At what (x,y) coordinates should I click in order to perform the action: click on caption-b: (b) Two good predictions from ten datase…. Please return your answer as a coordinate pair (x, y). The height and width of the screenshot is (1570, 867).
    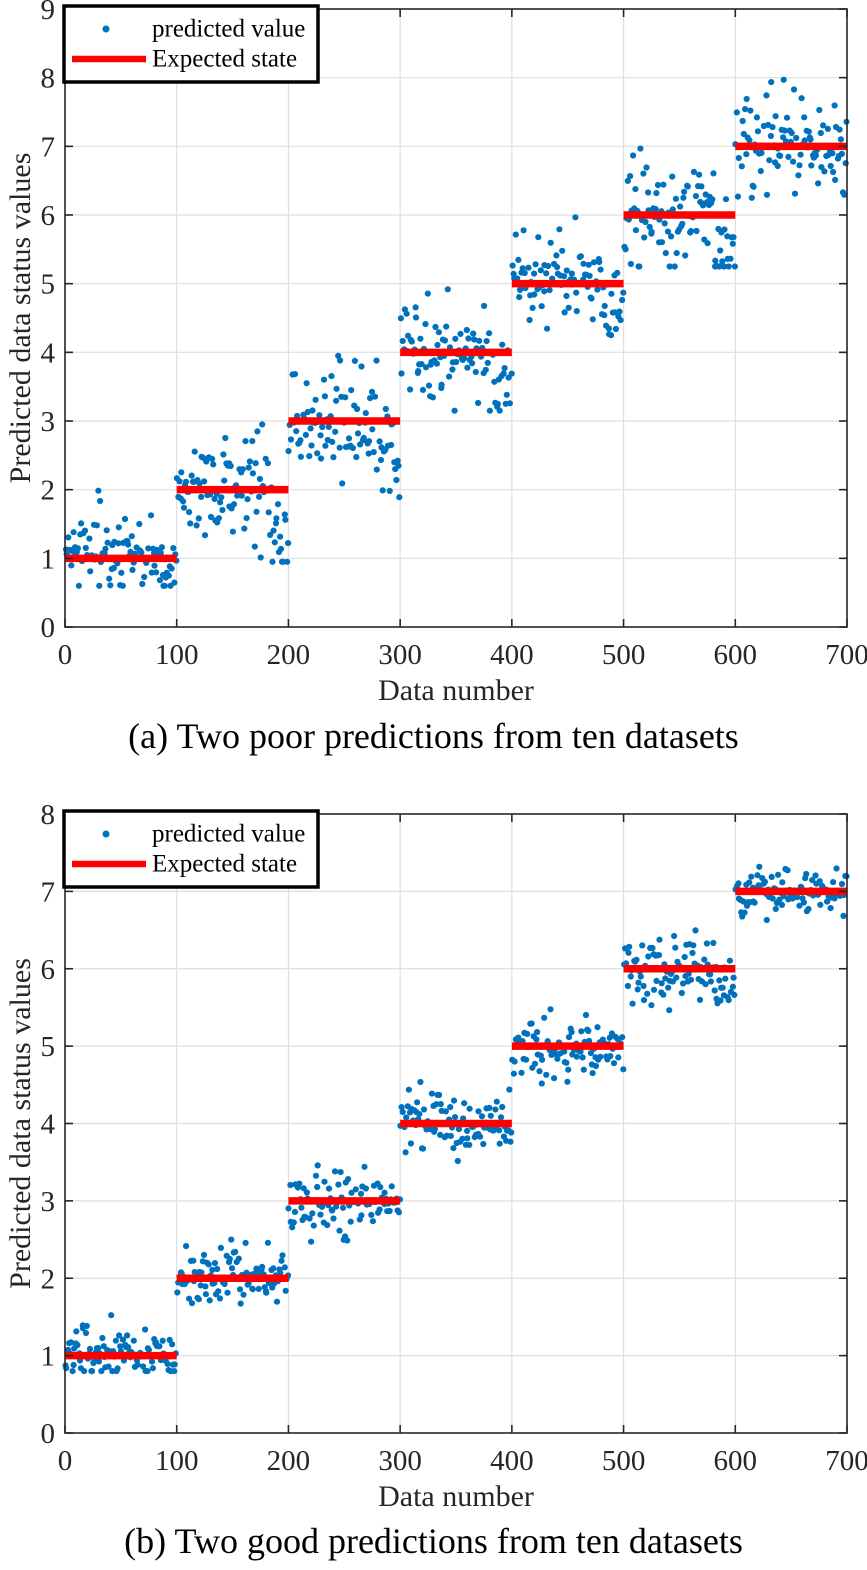
    Looking at the image, I should click on (433, 1541).